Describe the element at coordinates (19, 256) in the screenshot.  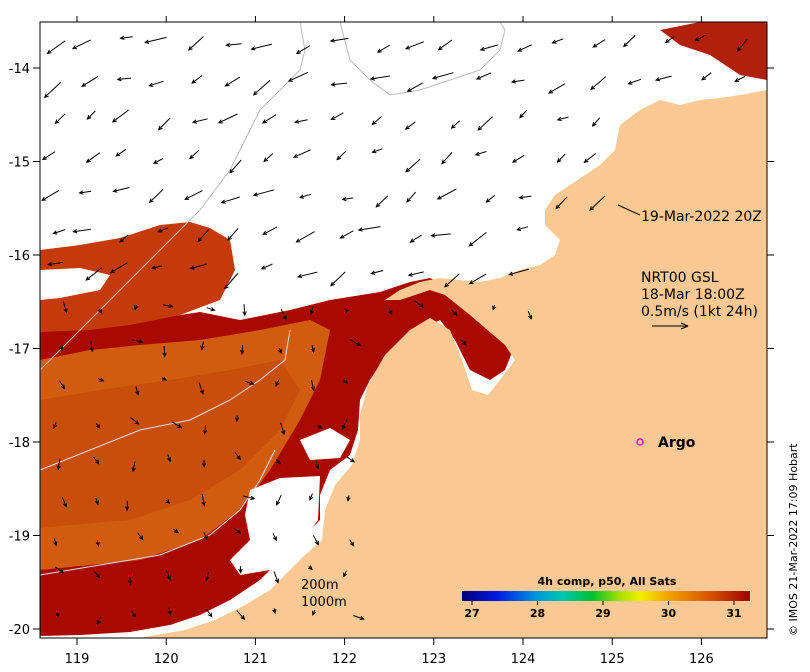
I see `y-tick-label: -16` at that location.